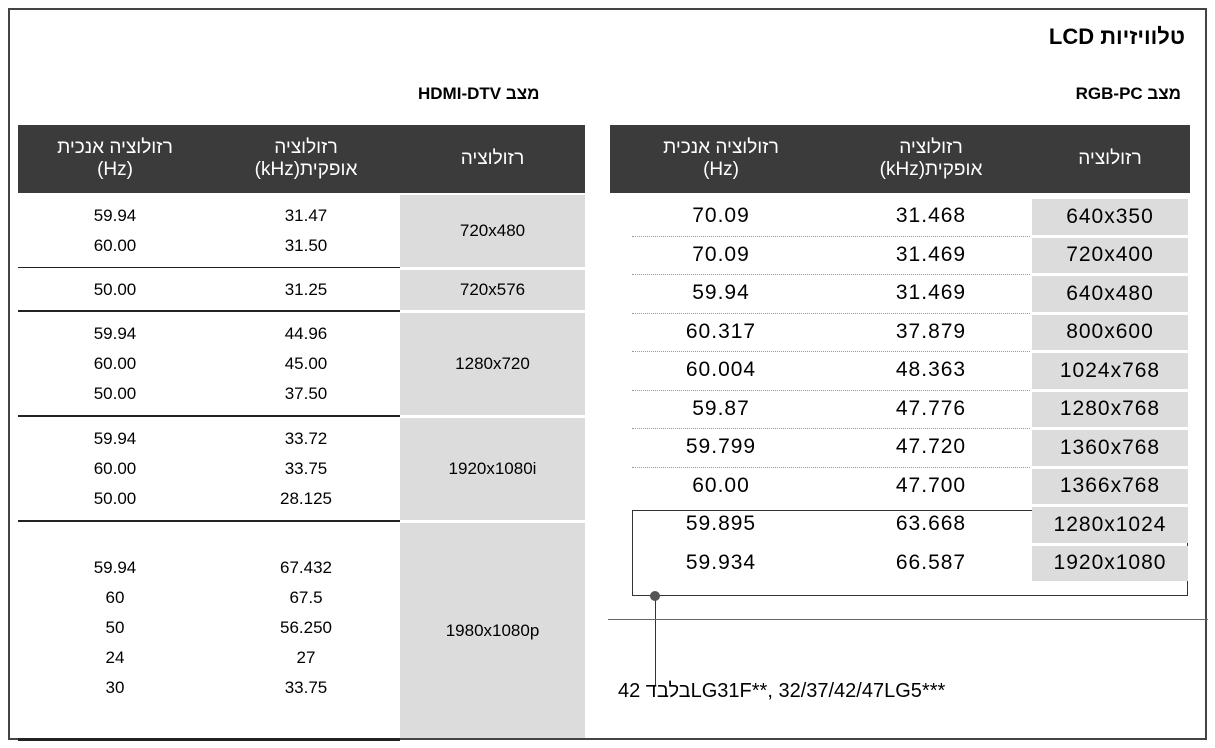 This screenshot has height=748, width=1215. Describe the element at coordinates (492, 364) in the screenshot. I see `resolution-cell: 1280x720` at that location.